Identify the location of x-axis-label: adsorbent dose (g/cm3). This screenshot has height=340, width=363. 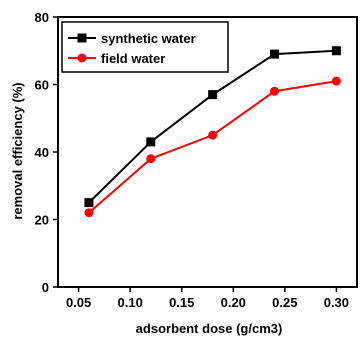
(209, 328).